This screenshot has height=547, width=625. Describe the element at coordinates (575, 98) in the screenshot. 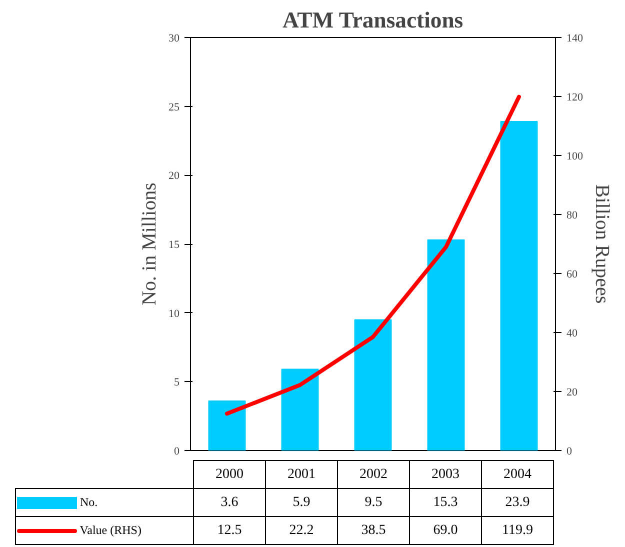

I see `y2-tick-label: 120` at that location.